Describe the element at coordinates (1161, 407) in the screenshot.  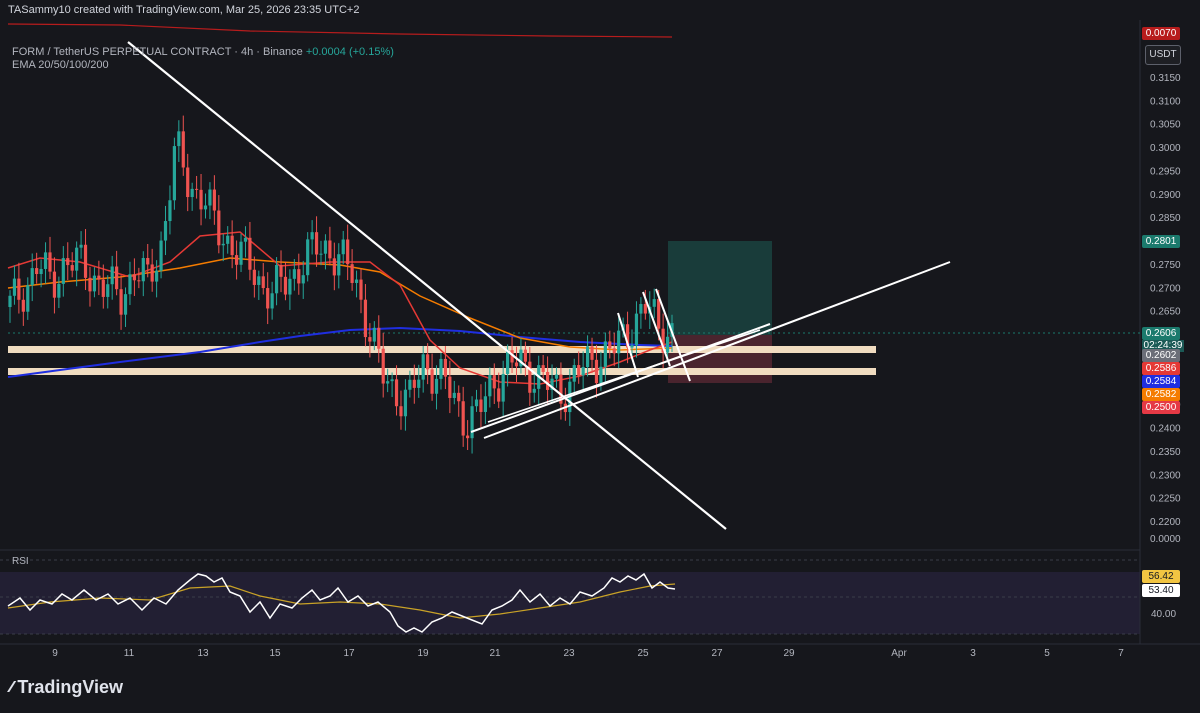
I see `price-tag-stop: 0.2500` at that location.